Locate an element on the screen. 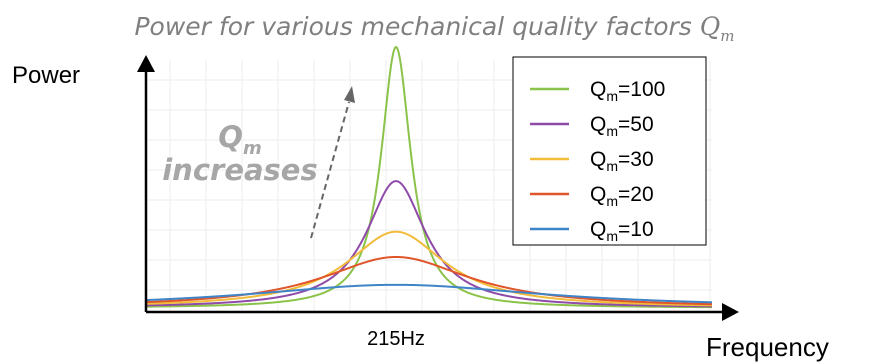 Image resolution: width=869 pixels, height=363 pixels. series-curve-q30 is located at coordinates (429, 268).